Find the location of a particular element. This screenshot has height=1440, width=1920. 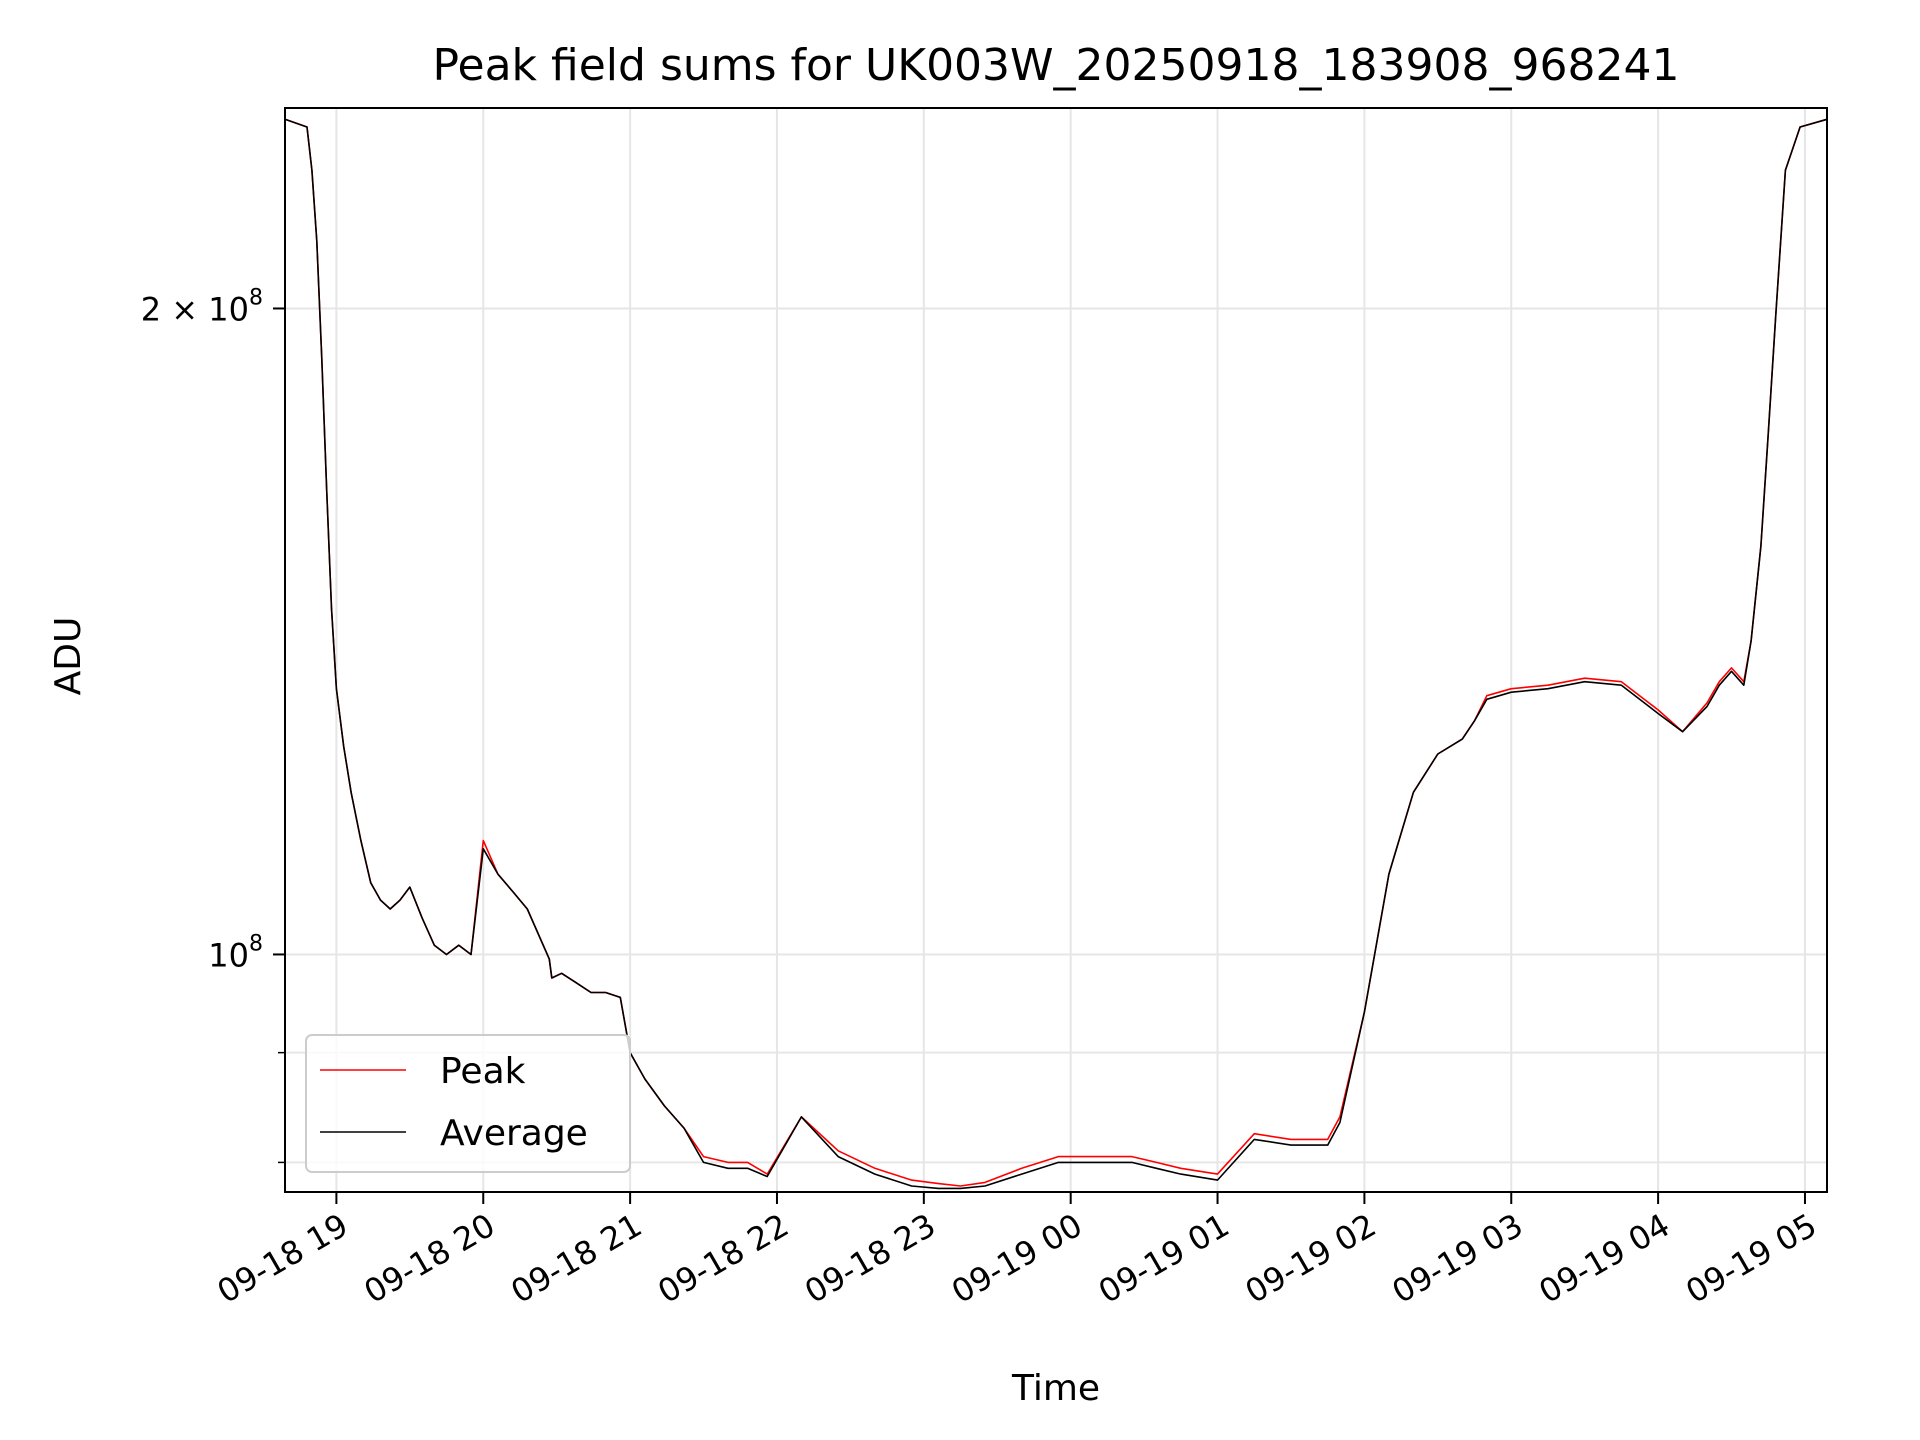

legend-label-average: Average is located at coordinates (514, 1133).